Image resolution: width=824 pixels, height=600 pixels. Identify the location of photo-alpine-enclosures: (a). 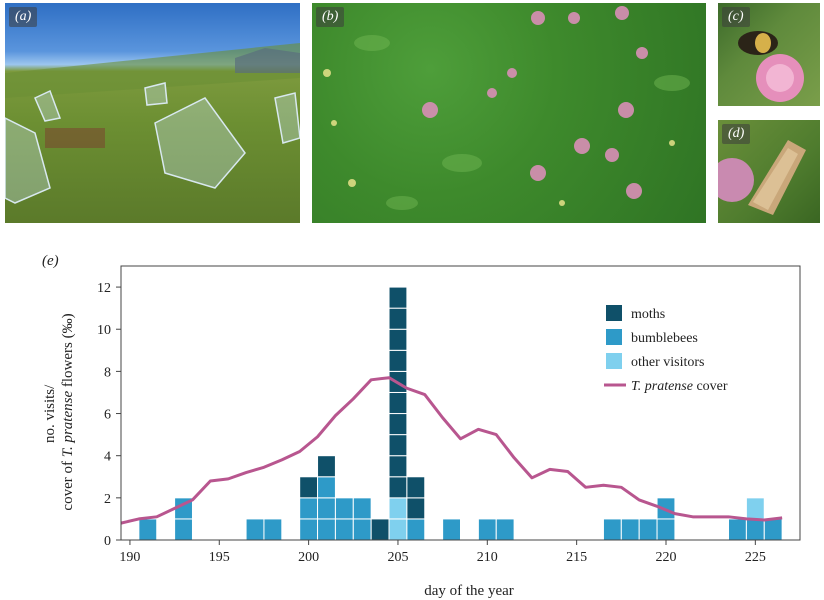
(152, 113).